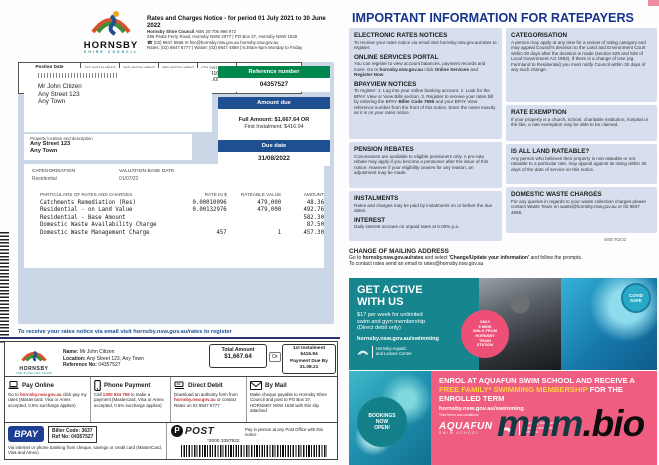  I want to click on page-corner-mark, so click(653, 3).